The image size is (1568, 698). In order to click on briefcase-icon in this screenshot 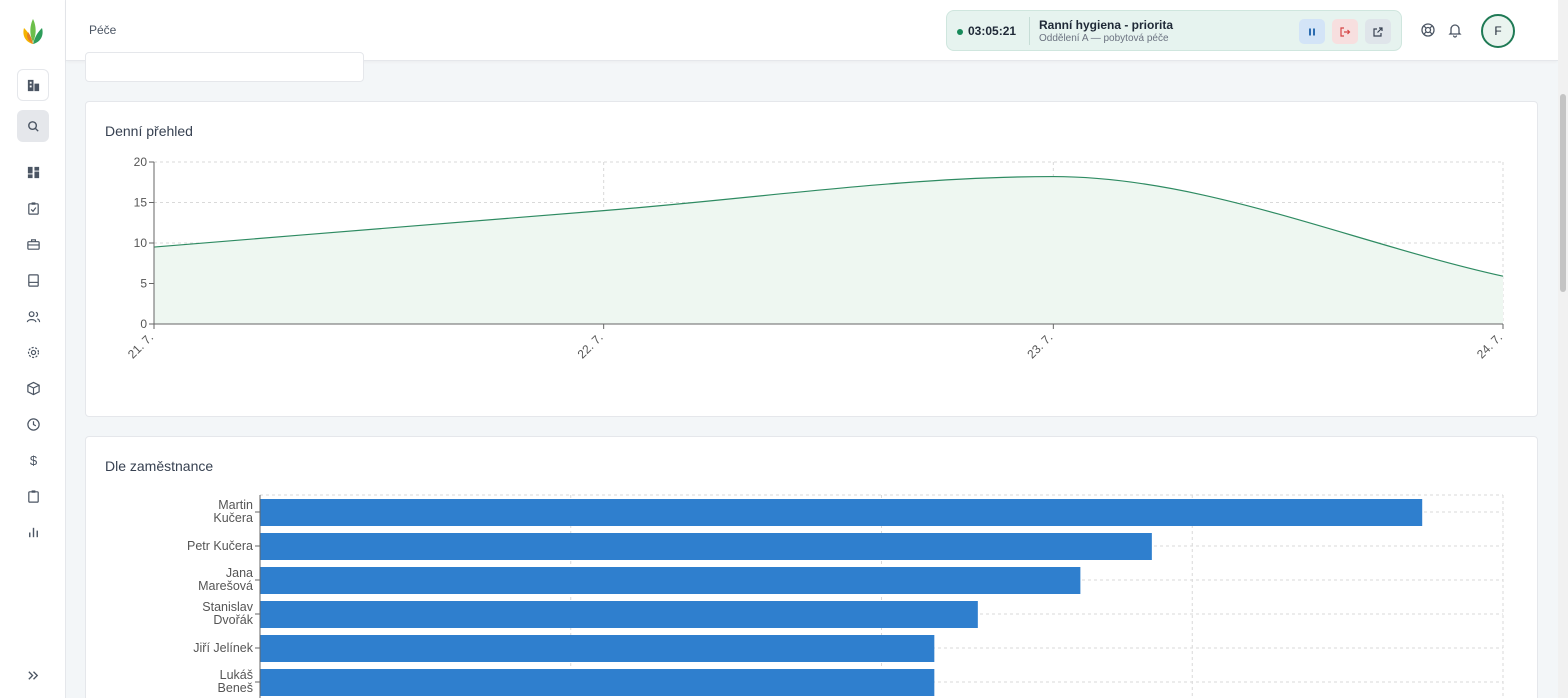, I will do `click(33, 244)`.